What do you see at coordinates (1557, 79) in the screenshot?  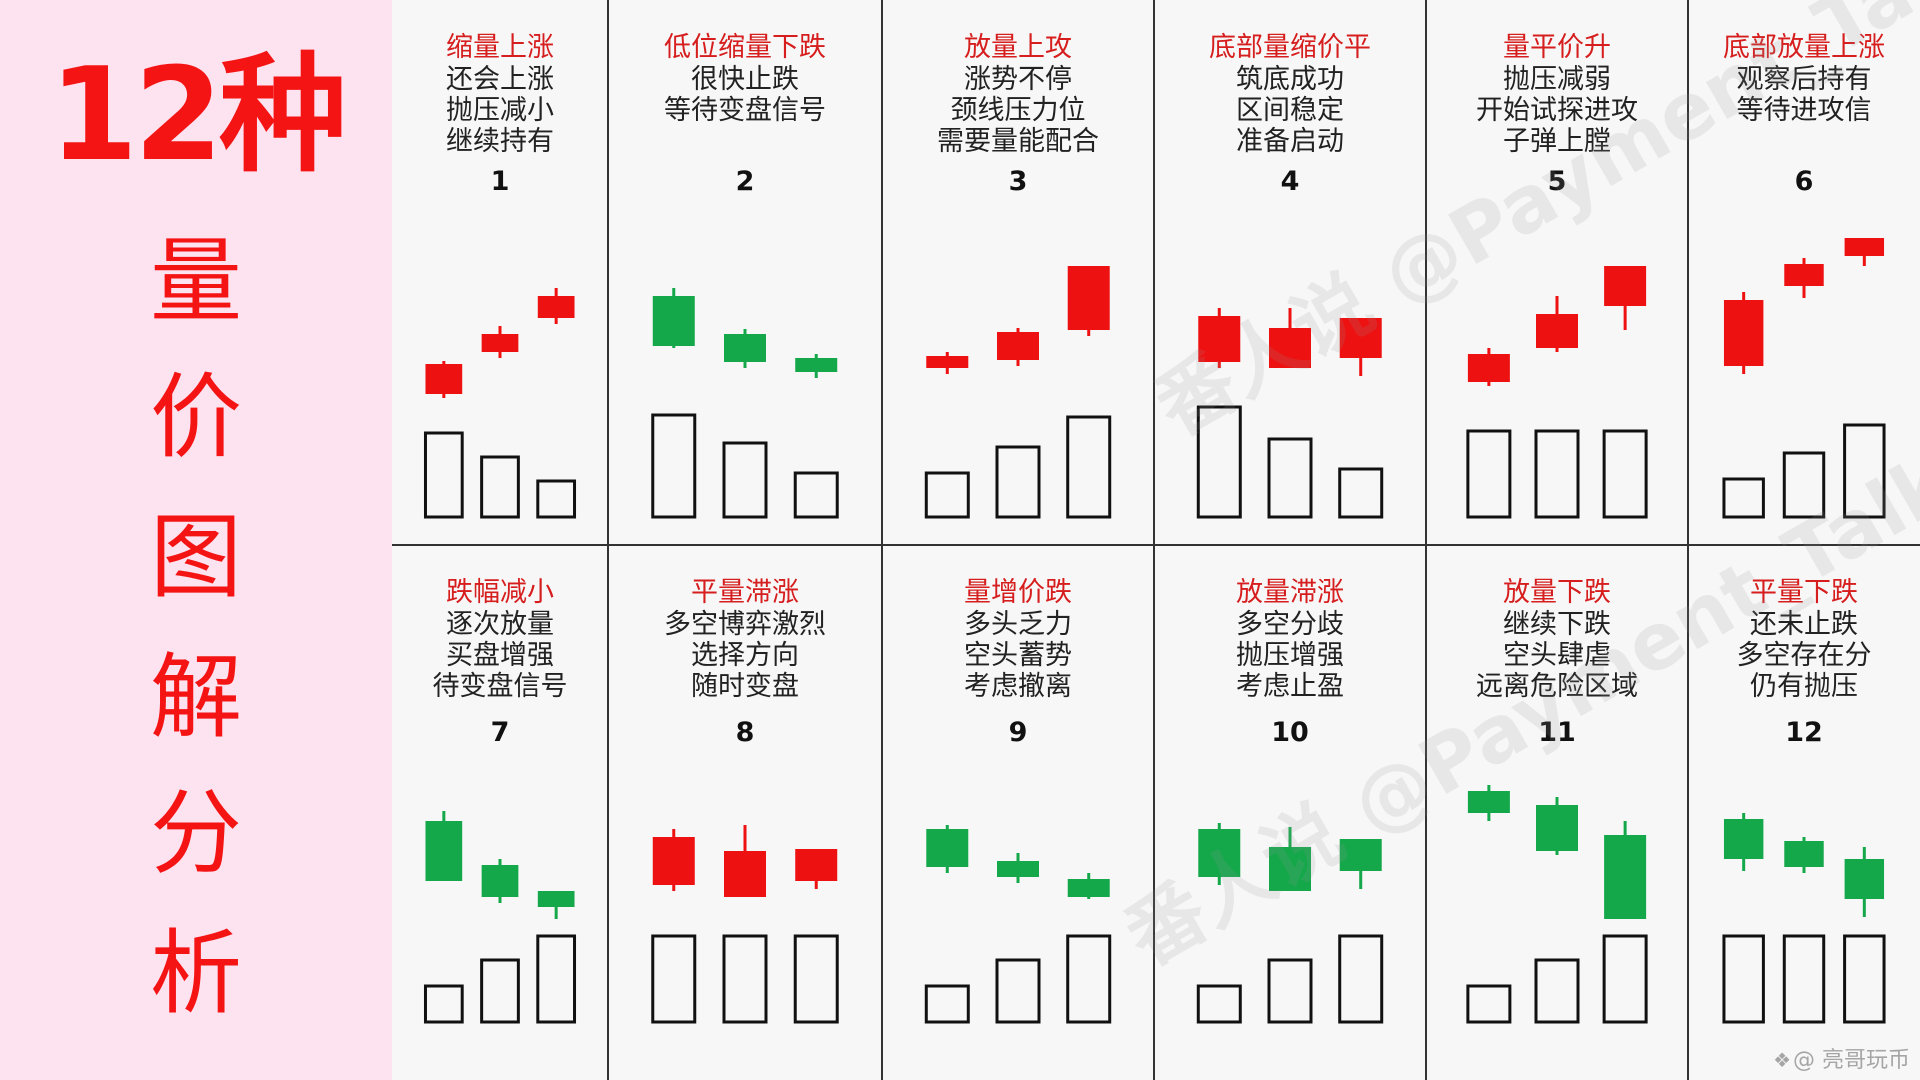 I see `panel-description-line: 抛压减弱` at bounding box center [1557, 79].